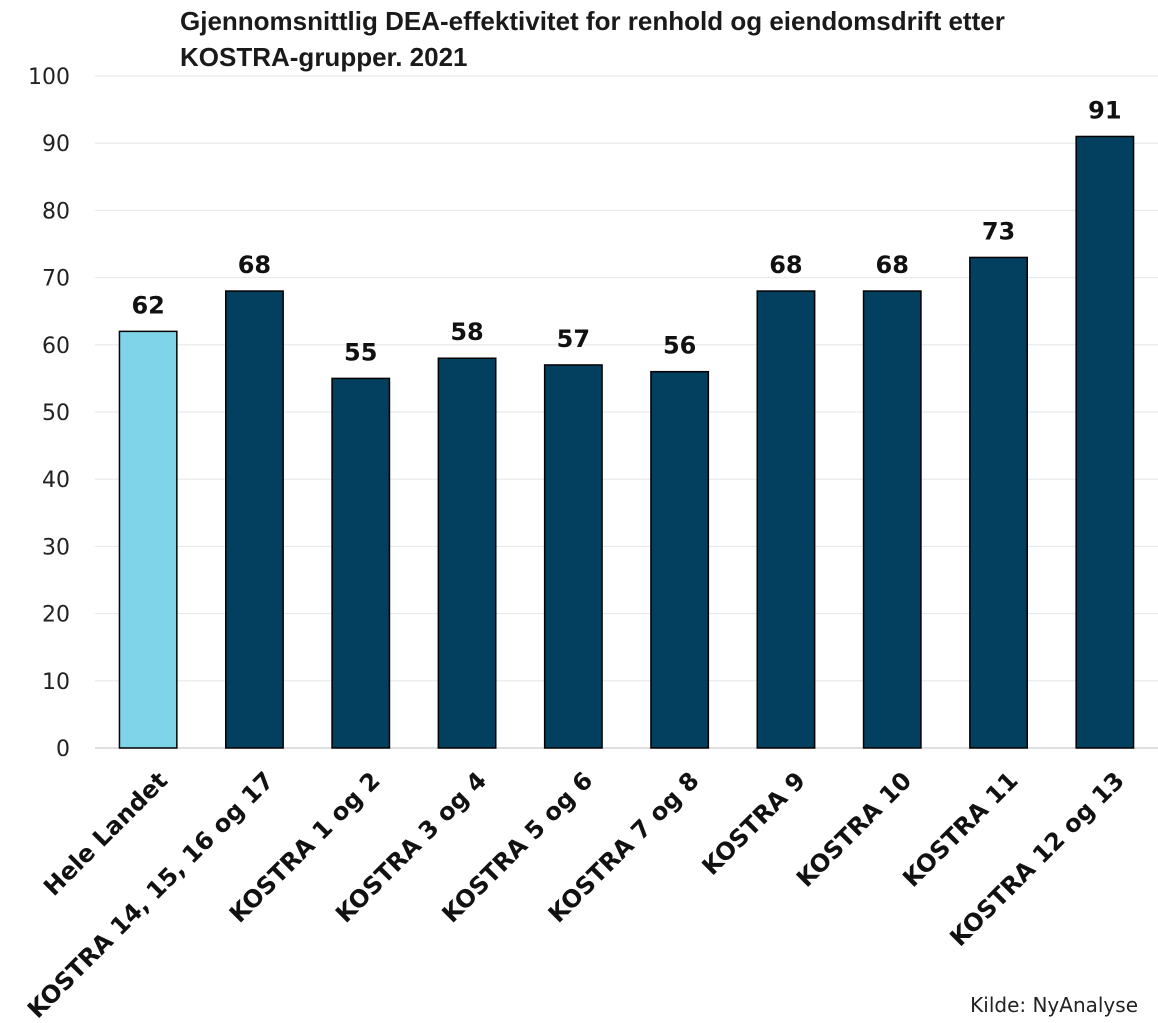  I want to click on y-tick-label: 70, so click(56, 279).